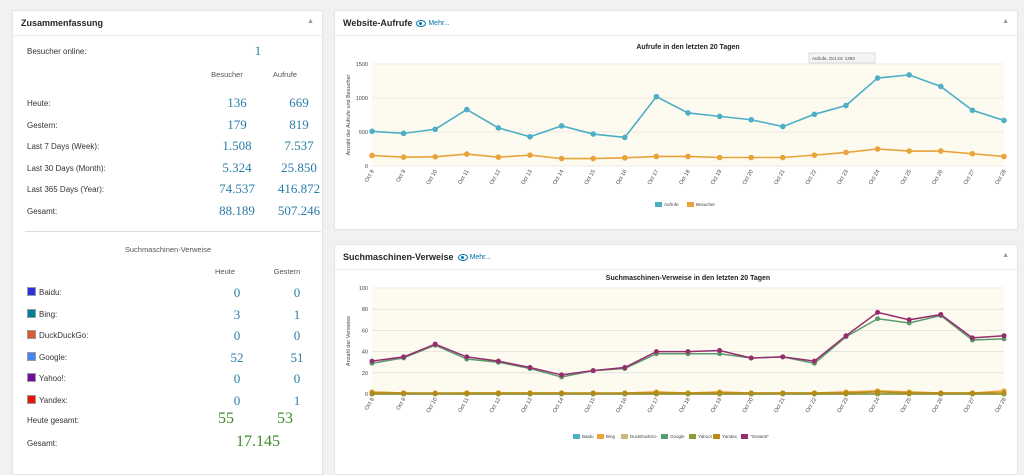 The height and width of the screenshot is (475, 1024). What do you see at coordinates (42, 211) in the screenshot?
I see `stats-row-label: Gesamt:` at bounding box center [42, 211].